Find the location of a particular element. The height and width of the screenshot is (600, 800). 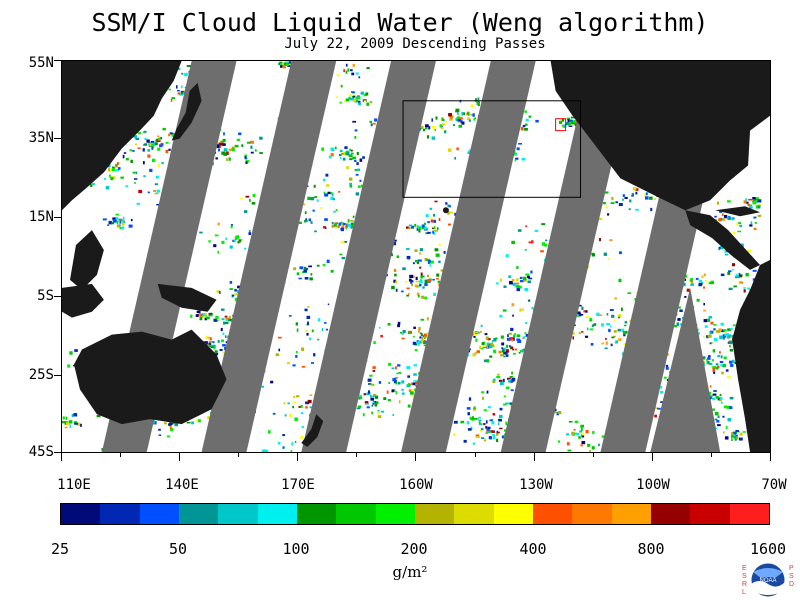

lat-label-15n: 15N is located at coordinates (41, 217).